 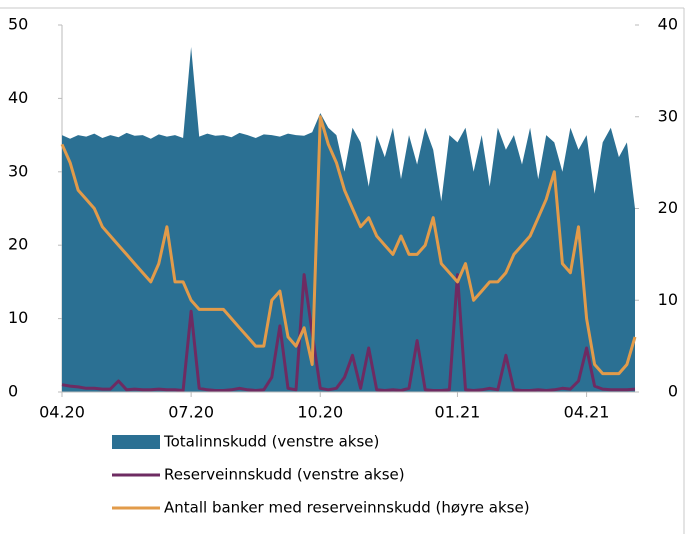 What do you see at coordinates (18, 97) in the screenshot?
I see `y-tick-label: 40` at bounding box center [18, 97].